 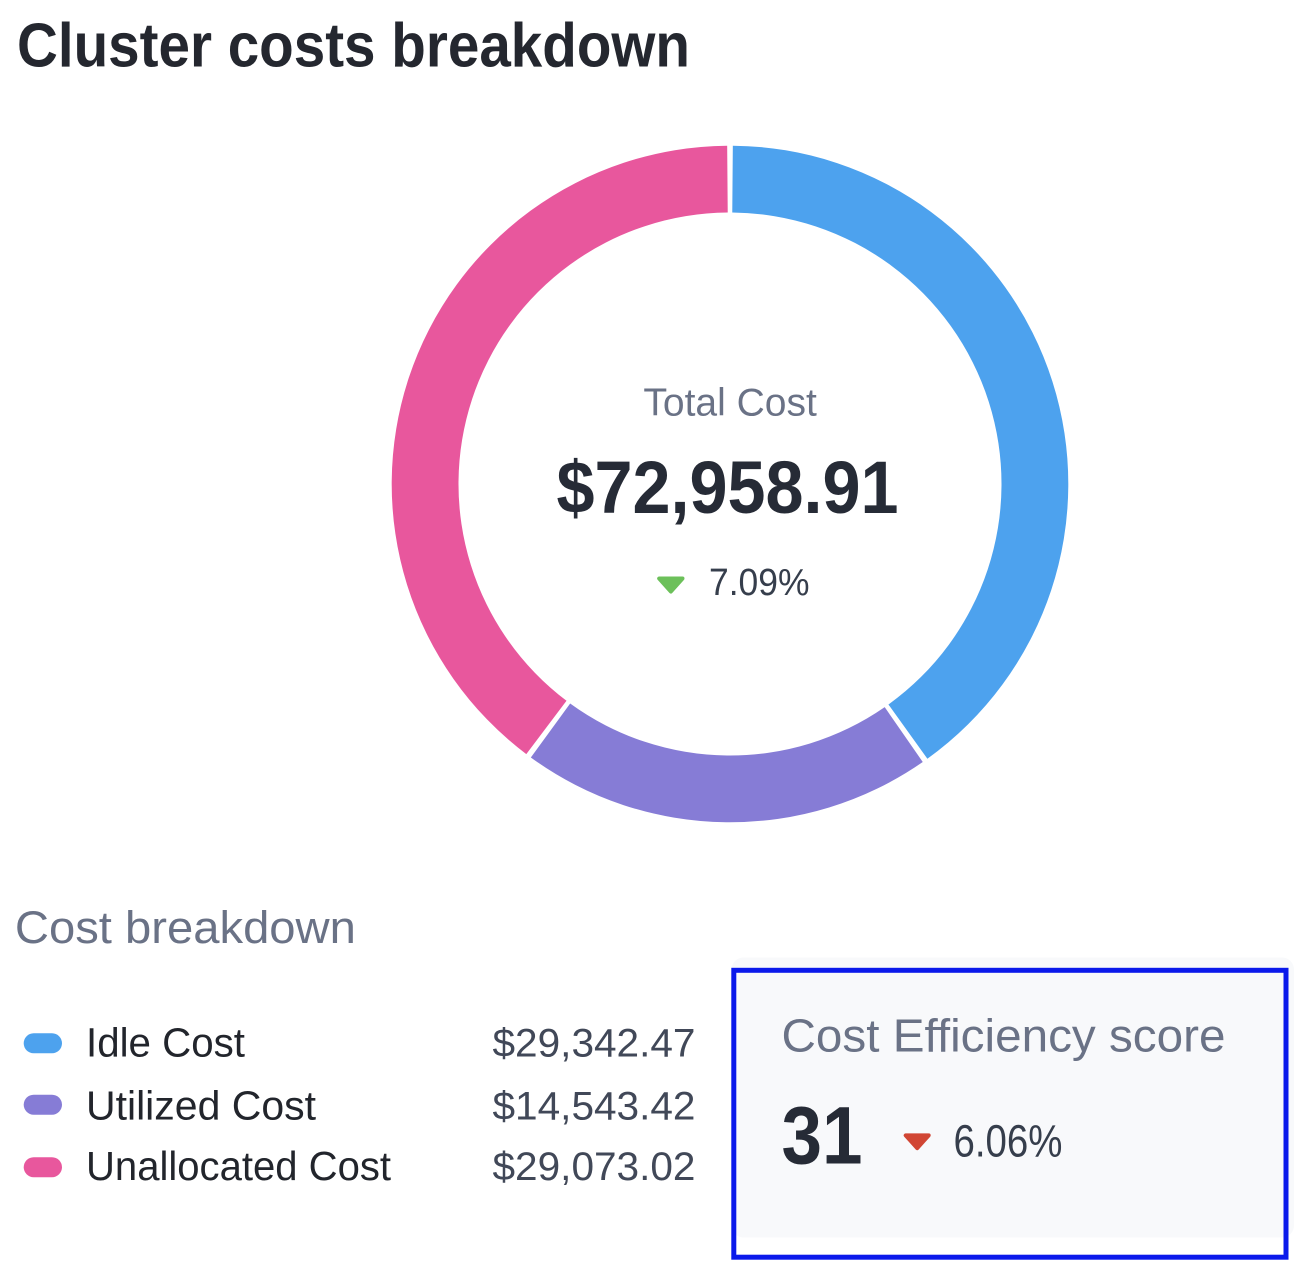 What do you see at coordinates (353, 46) in the screenshot?
I see `svg-text: Cluster costs breakdown` at bounding box center [353, 46].